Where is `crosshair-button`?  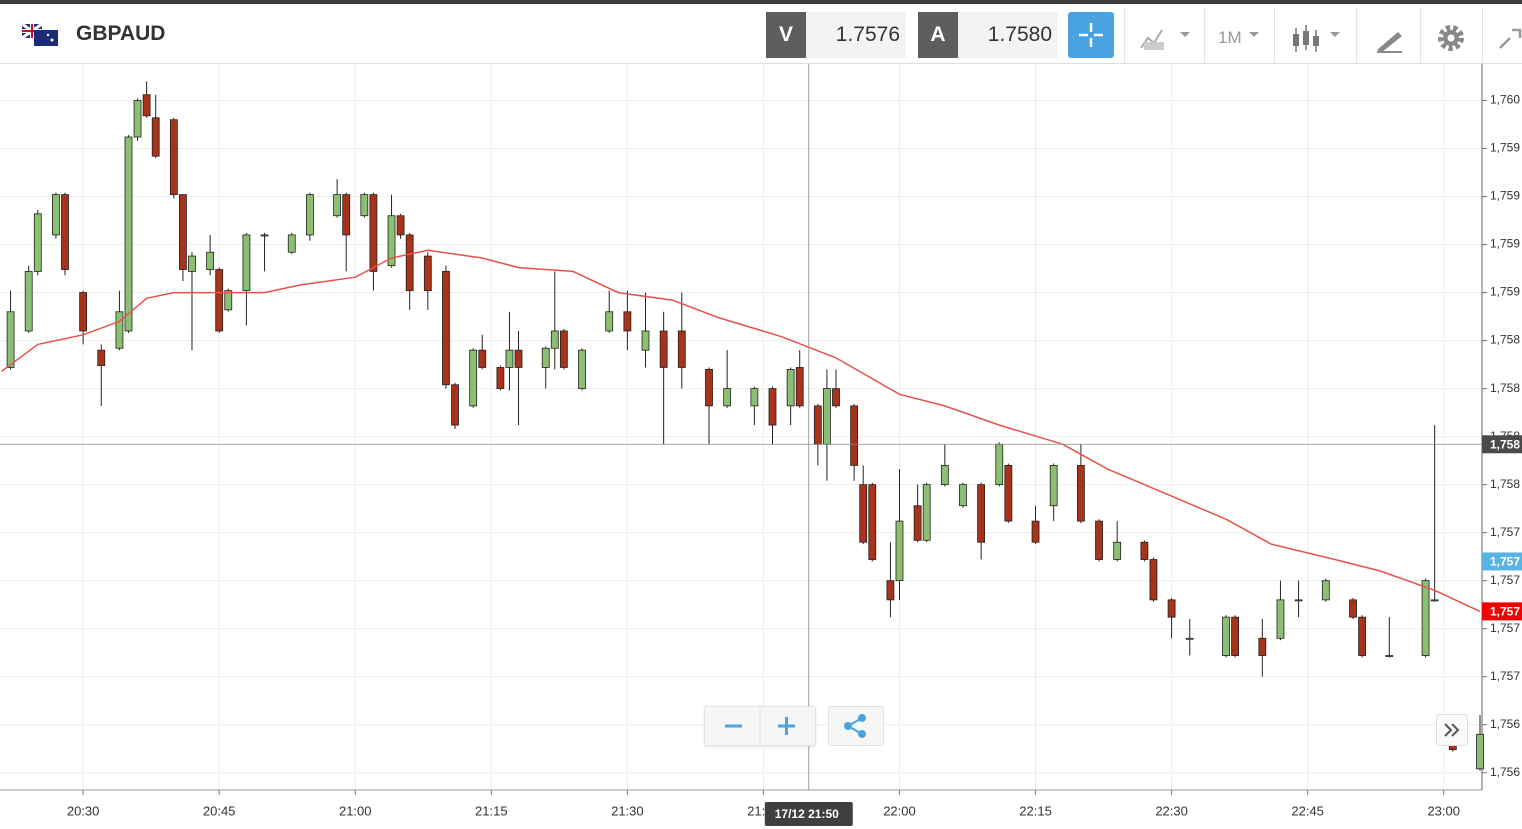
crosshair-button is located at coordinates (1091, 35).